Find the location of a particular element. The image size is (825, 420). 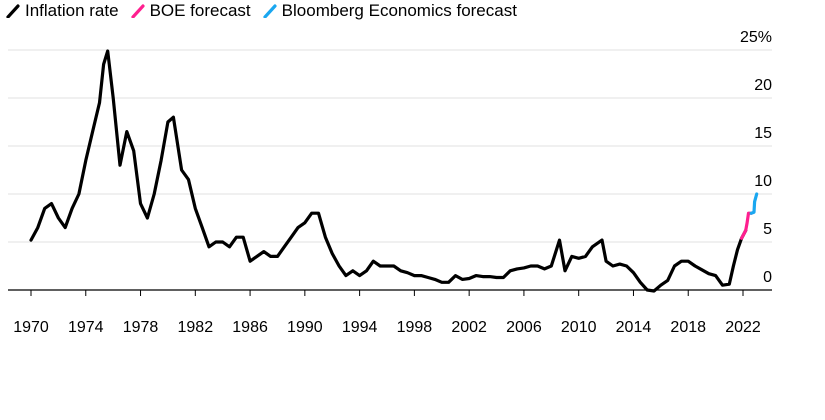

y-tick-label-15: 15 is located at coordinates (763, 133).